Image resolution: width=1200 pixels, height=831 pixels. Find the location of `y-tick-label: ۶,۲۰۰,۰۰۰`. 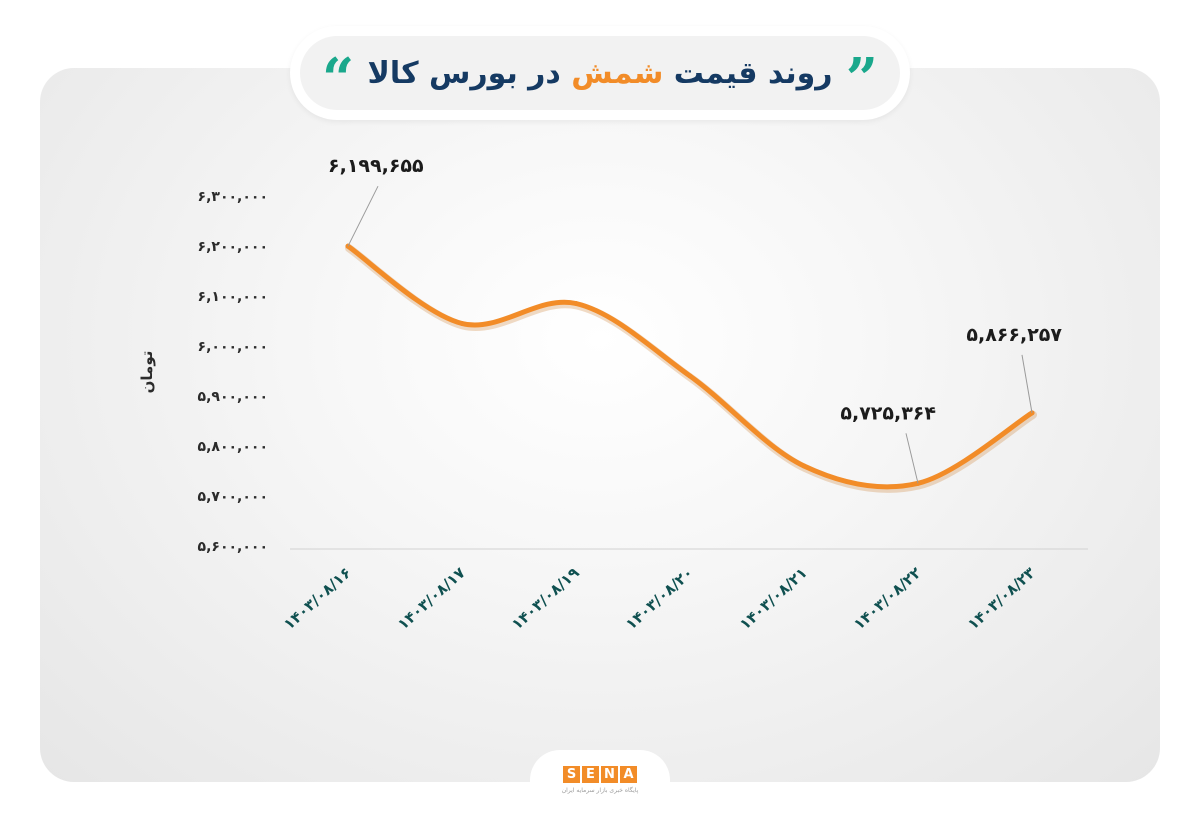

y-tick-label: ۶,۲۰۰,۰۰۰ is located at coordinates (233, 247).